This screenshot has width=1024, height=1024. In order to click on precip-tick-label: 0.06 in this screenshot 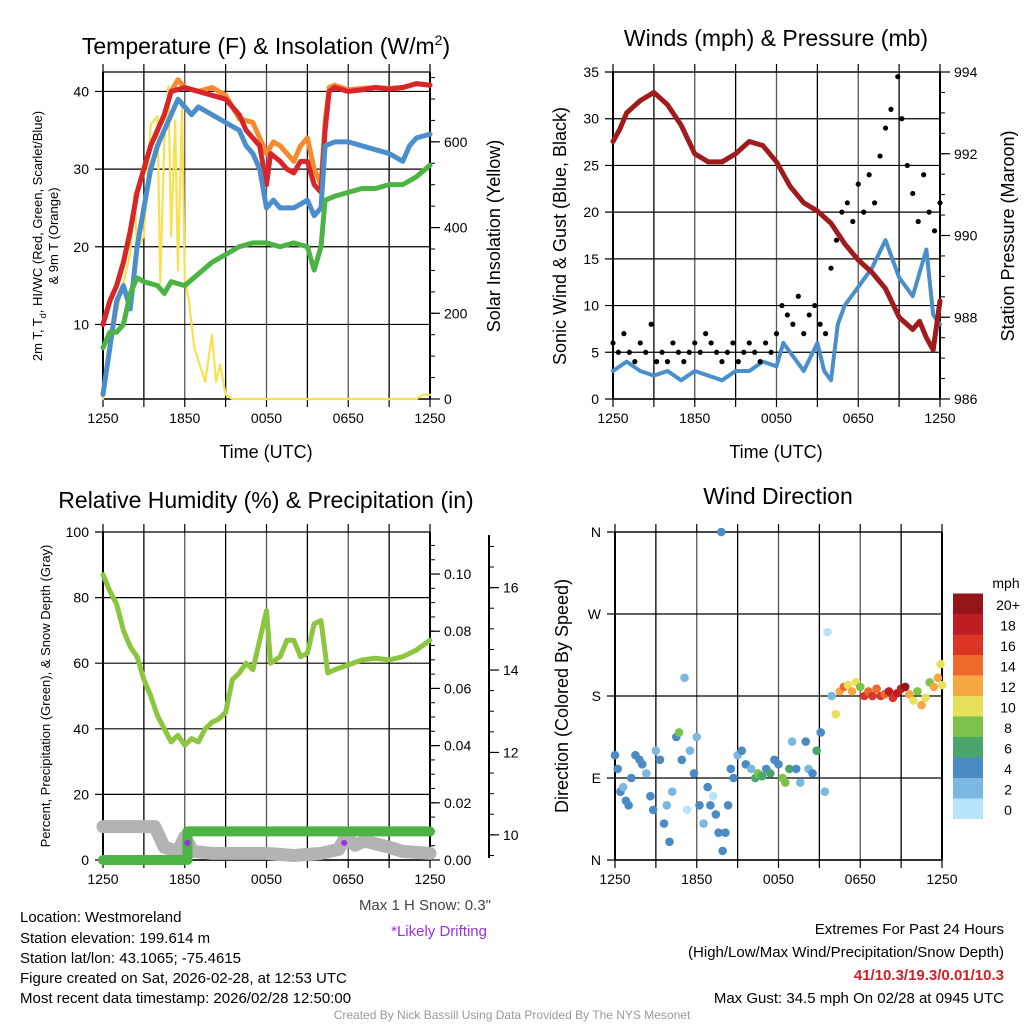, I will do `click(457, 688)`.